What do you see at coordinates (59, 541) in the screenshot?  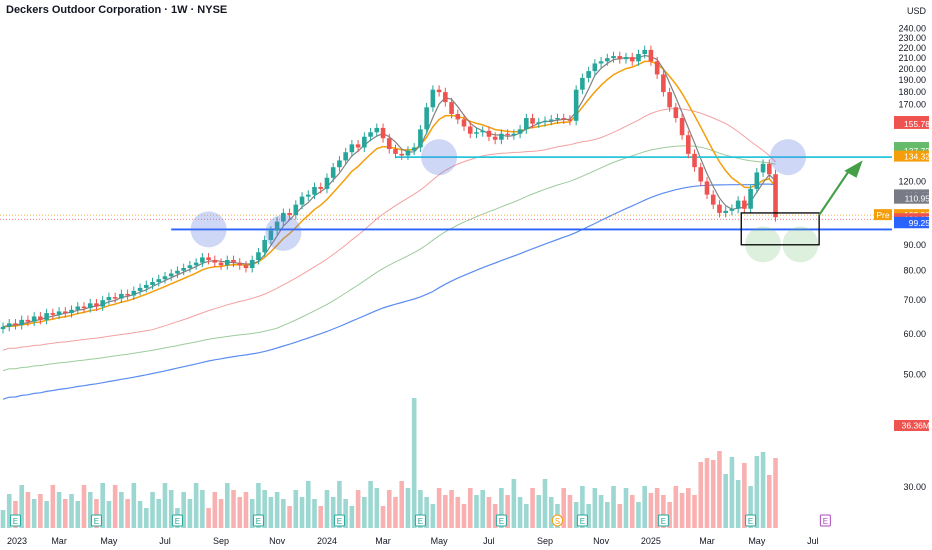 I see `time-tick-label: Mar` at bounding box center [59, 541].